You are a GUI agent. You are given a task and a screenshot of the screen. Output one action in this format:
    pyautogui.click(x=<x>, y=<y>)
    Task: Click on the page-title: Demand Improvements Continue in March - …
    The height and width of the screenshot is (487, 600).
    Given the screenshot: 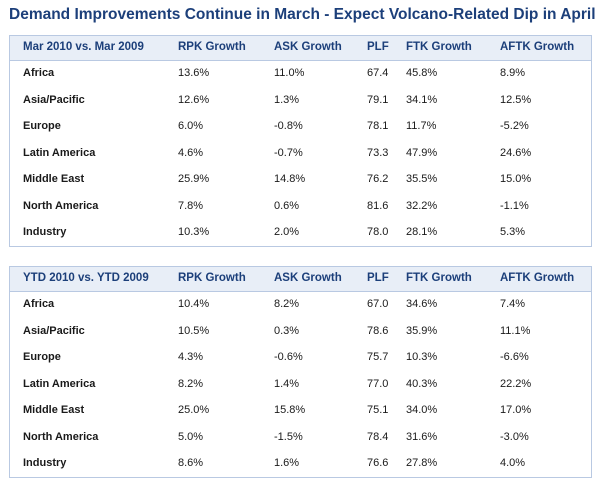 What is the action you would take?
    pyautogui.click(x=302, y=14)
    